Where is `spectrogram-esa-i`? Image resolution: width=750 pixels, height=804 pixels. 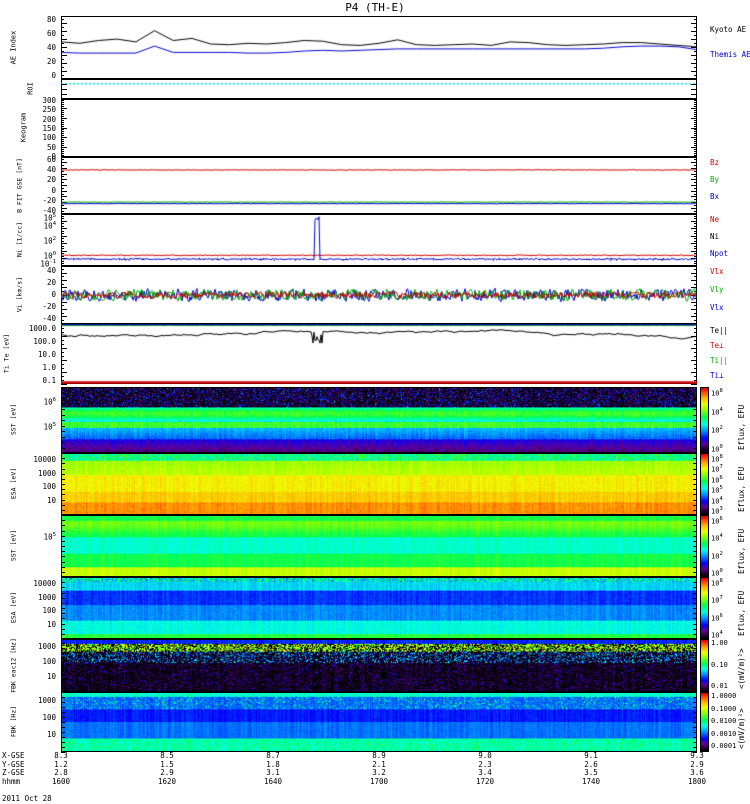
spectrogram-esa-i is located at coordinates (379, 484).